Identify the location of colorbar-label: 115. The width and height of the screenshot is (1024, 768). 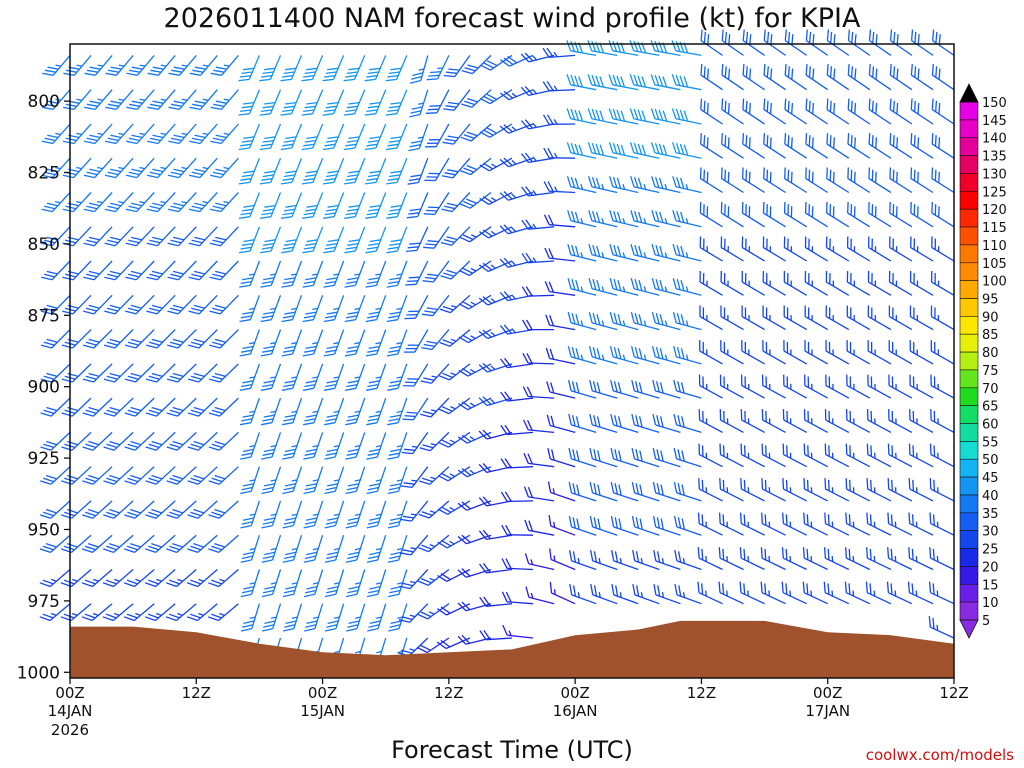
(994, 228).